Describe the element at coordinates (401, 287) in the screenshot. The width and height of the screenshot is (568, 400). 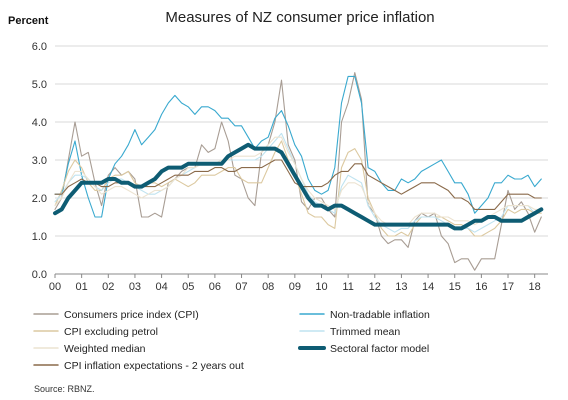
I see `x-tick-label: 13` at that location.